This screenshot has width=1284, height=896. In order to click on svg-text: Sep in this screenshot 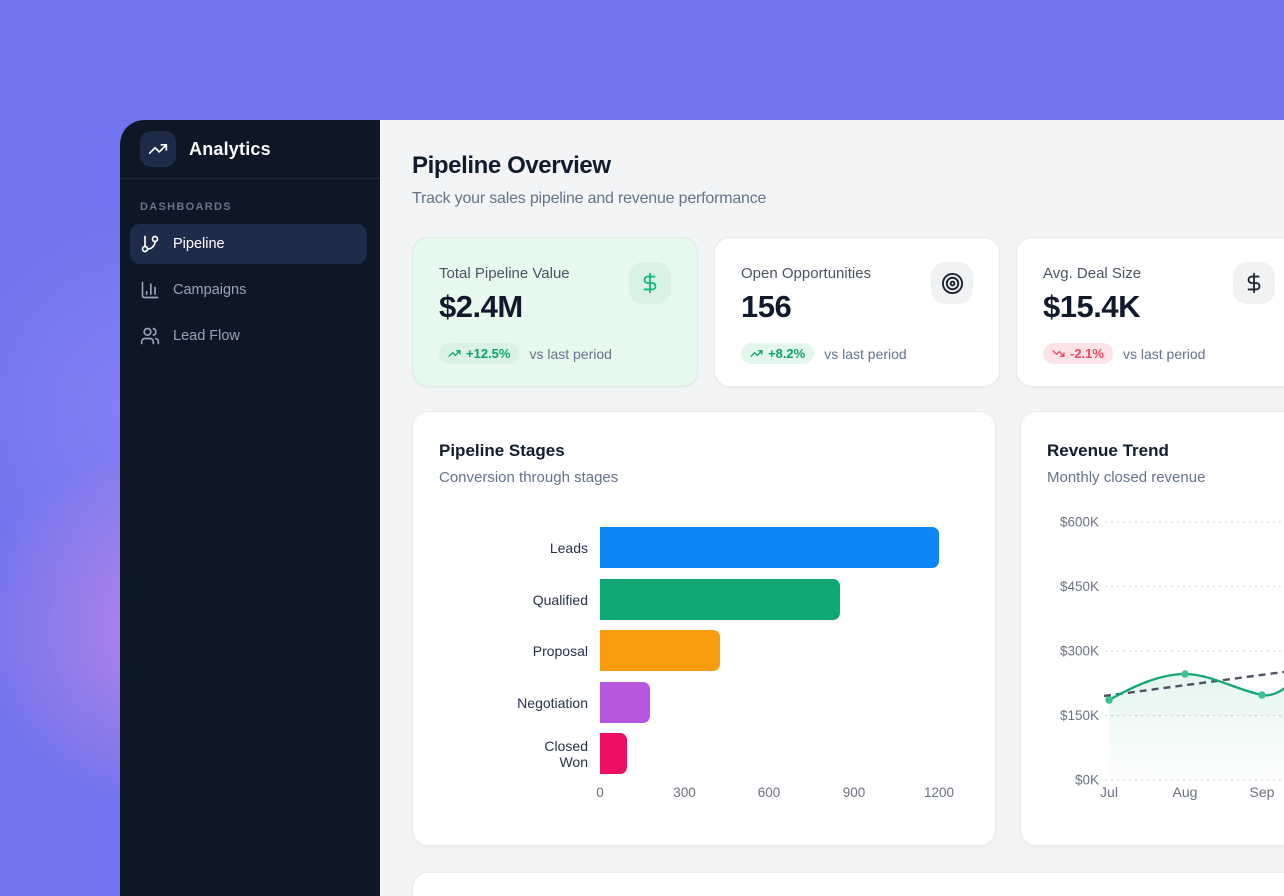, I will do `click(1262, 792)`.